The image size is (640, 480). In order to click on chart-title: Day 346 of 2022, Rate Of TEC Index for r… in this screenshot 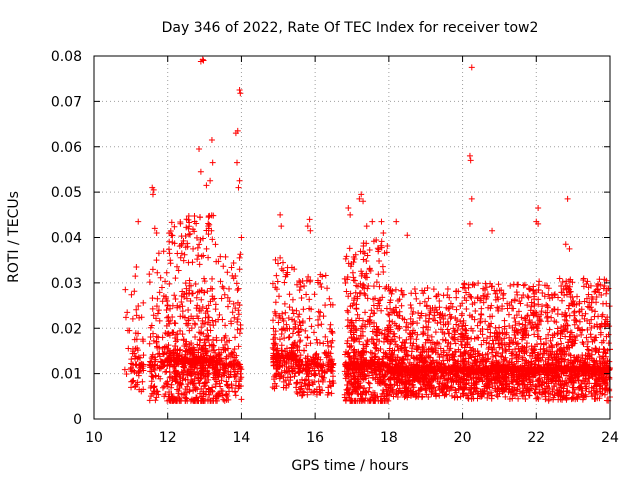, I will do `click(350, 28)`.